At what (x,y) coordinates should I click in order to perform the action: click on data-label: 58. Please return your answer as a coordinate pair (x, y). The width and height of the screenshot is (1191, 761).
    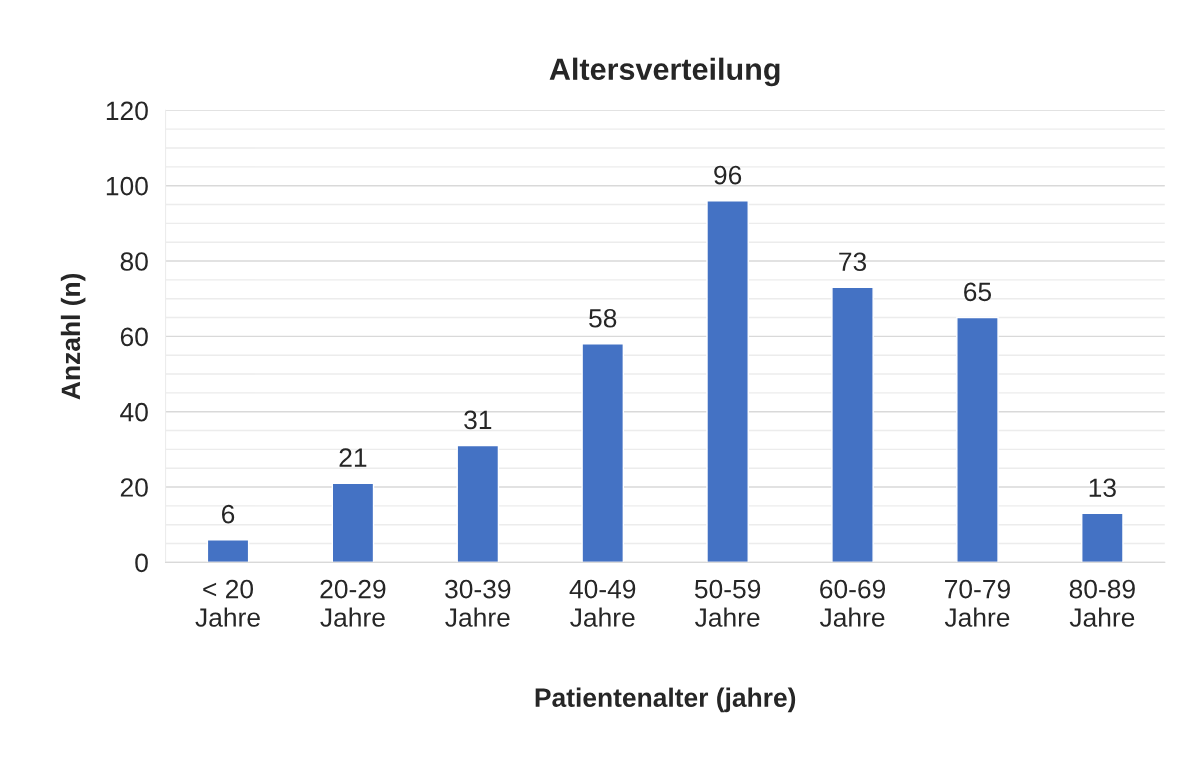
    Looking at the image, I should click on (603, 318).